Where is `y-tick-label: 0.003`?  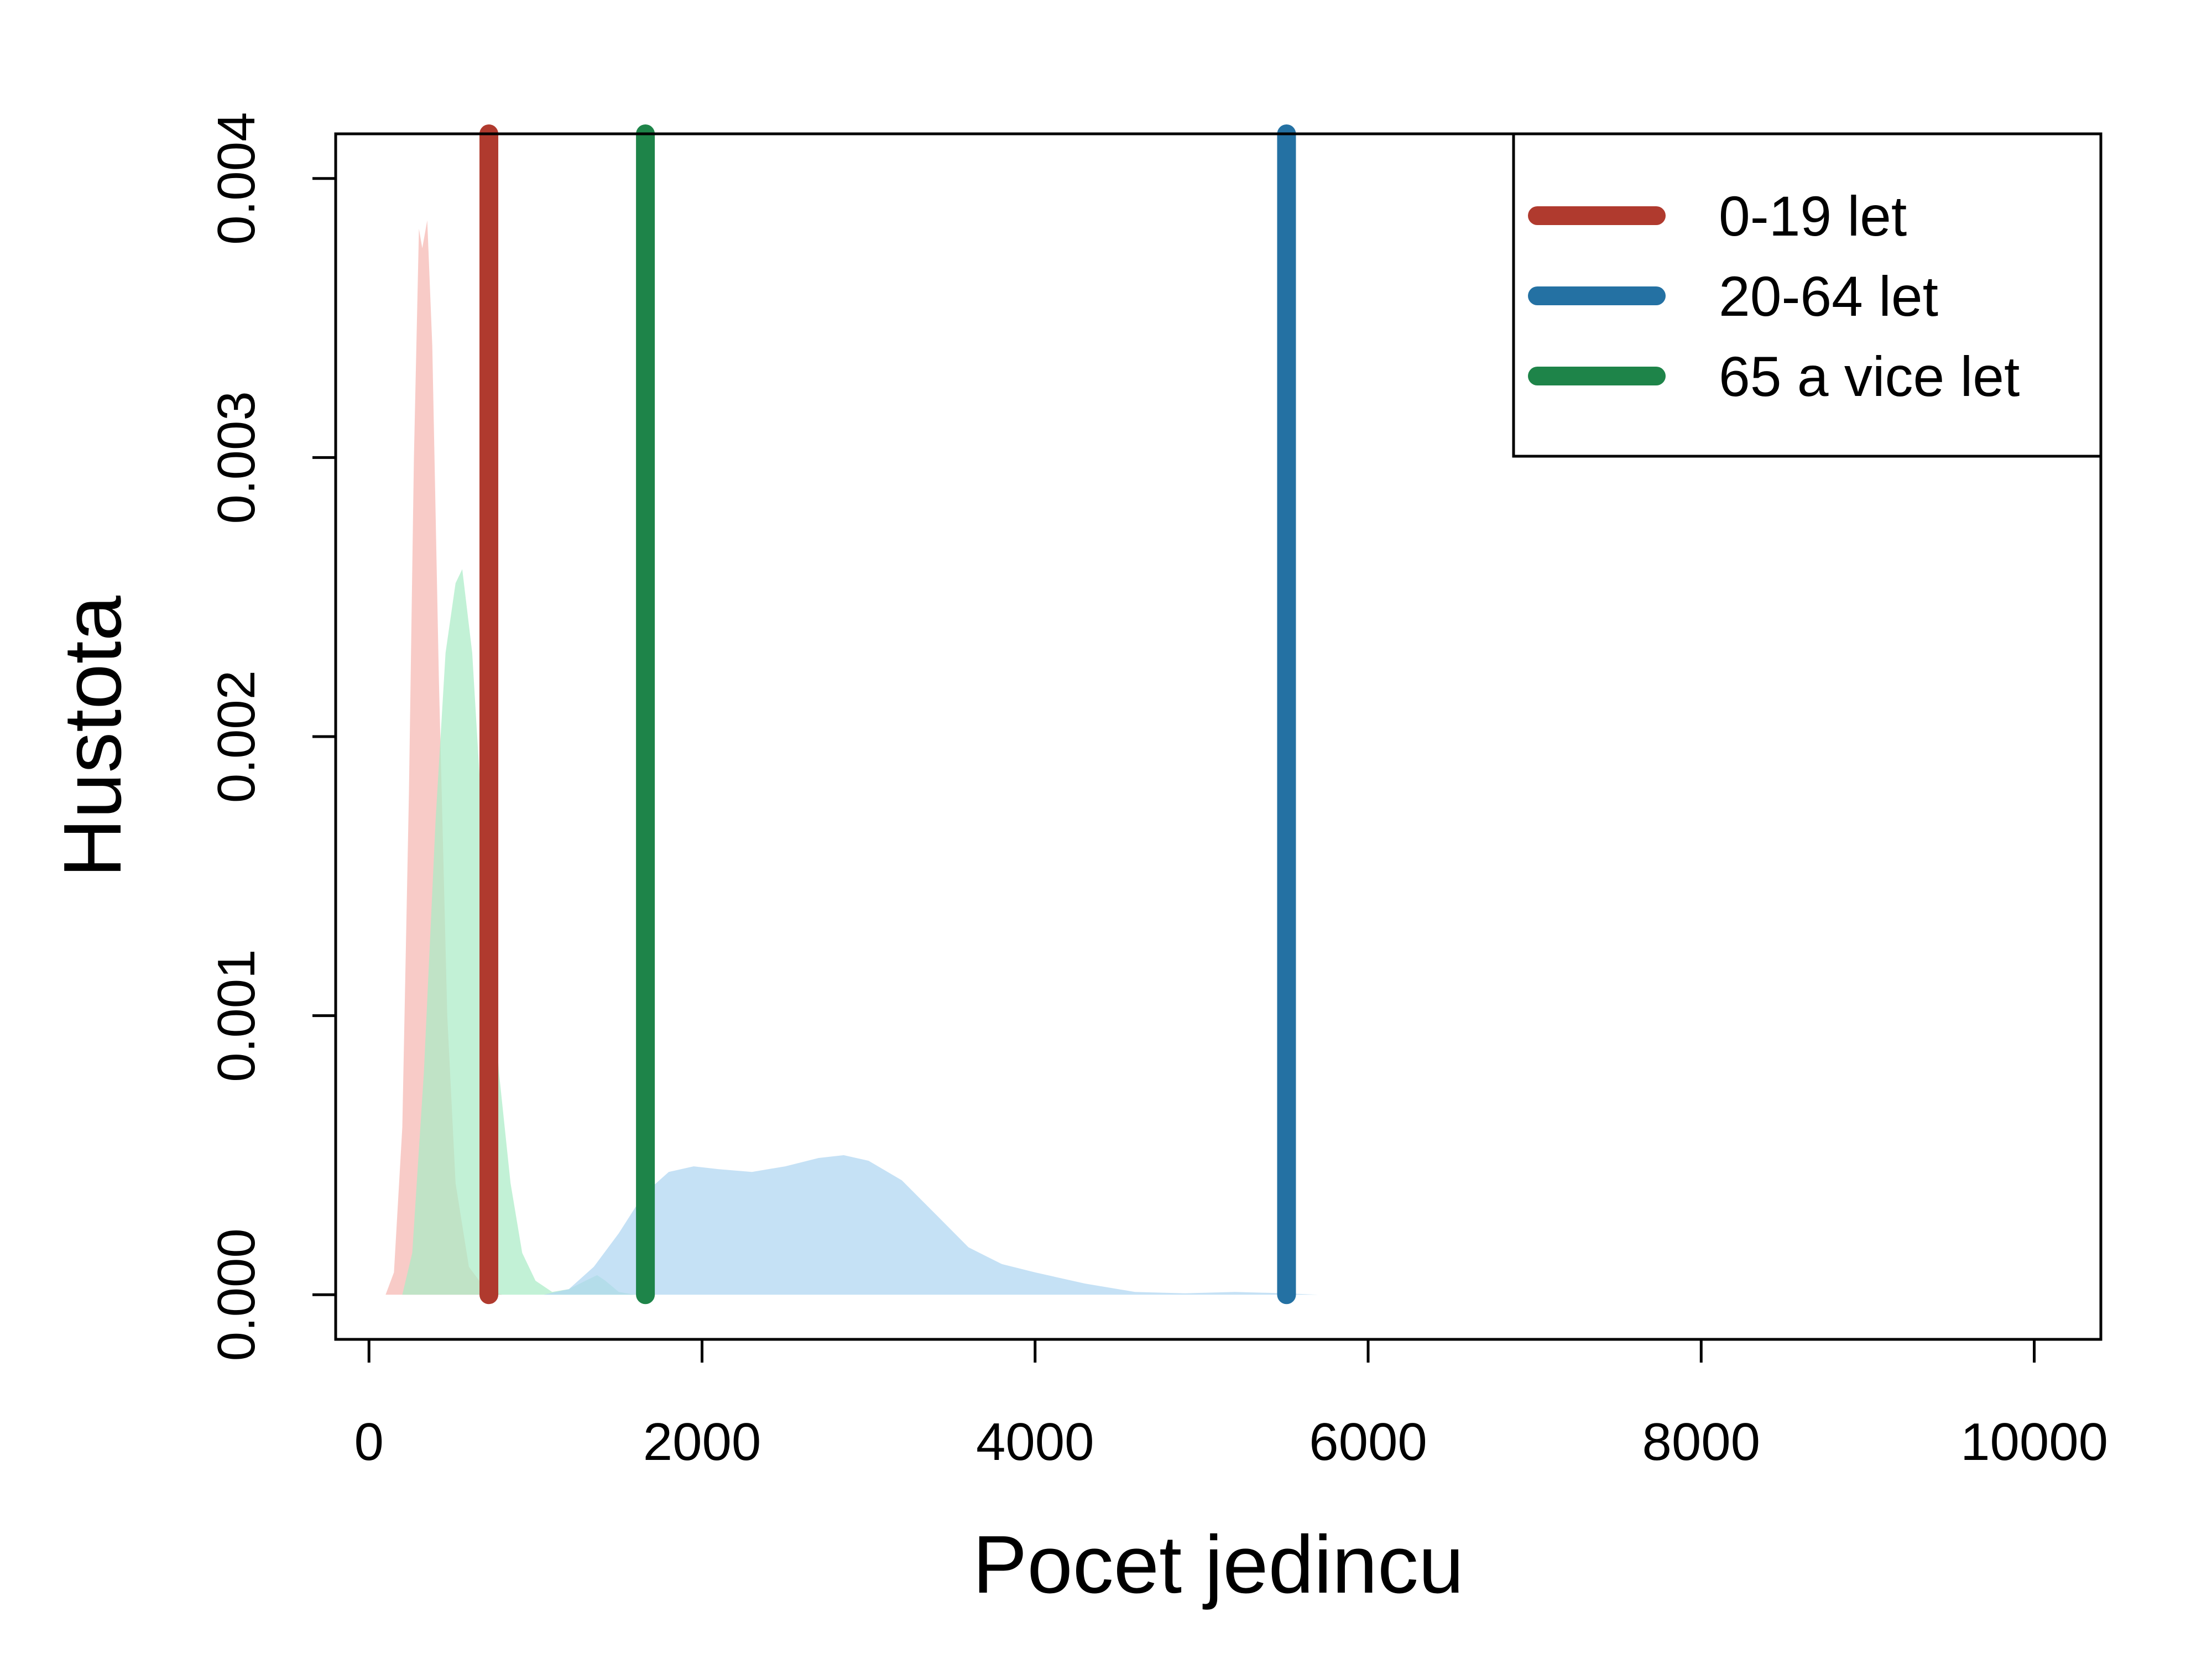
y-tick-label: 0.003 is located at coordinates (237, 458).